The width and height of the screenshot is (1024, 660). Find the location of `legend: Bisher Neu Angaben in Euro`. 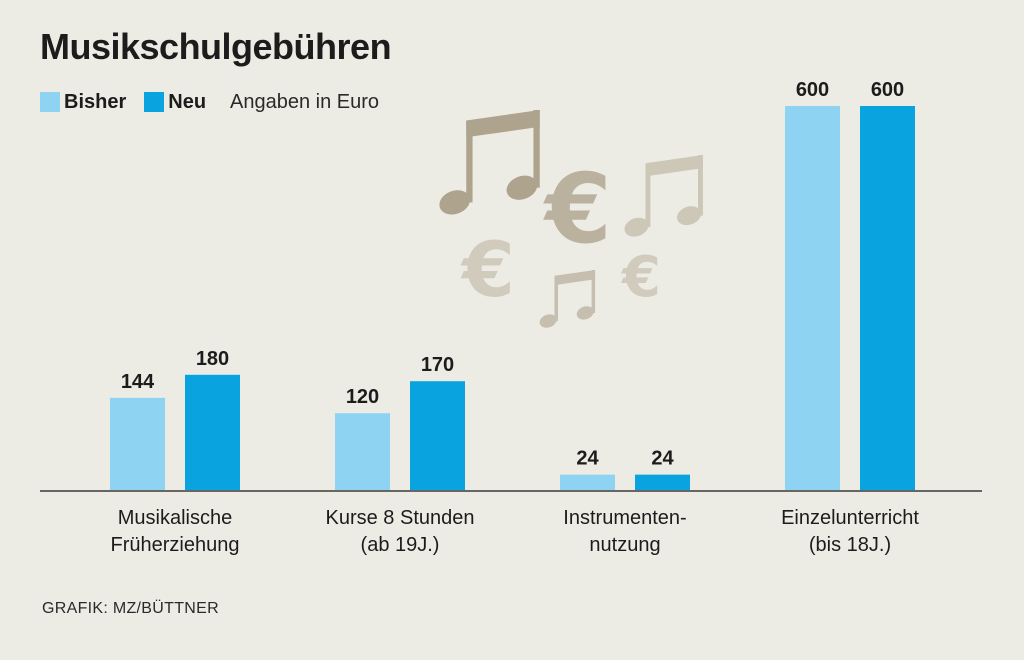

legend: Bisher Neu Angaben in Euro is located at coordinates (209, 102).